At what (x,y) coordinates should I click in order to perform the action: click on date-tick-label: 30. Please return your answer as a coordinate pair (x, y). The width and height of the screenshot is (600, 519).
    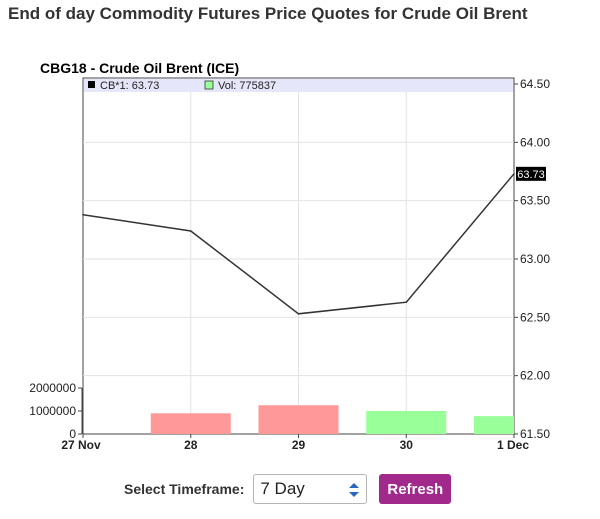
    Looking at the image, I should click on (407, 445).